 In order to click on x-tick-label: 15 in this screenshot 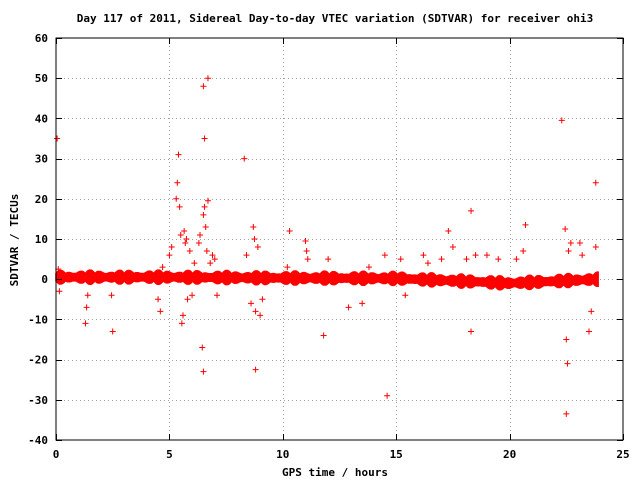, I will do `click(396, 454)`.